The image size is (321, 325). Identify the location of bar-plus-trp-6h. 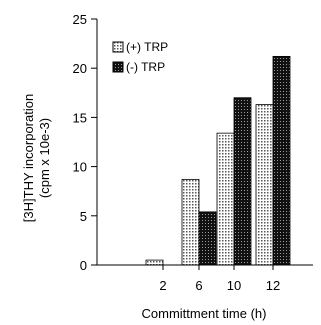
(190, 222).